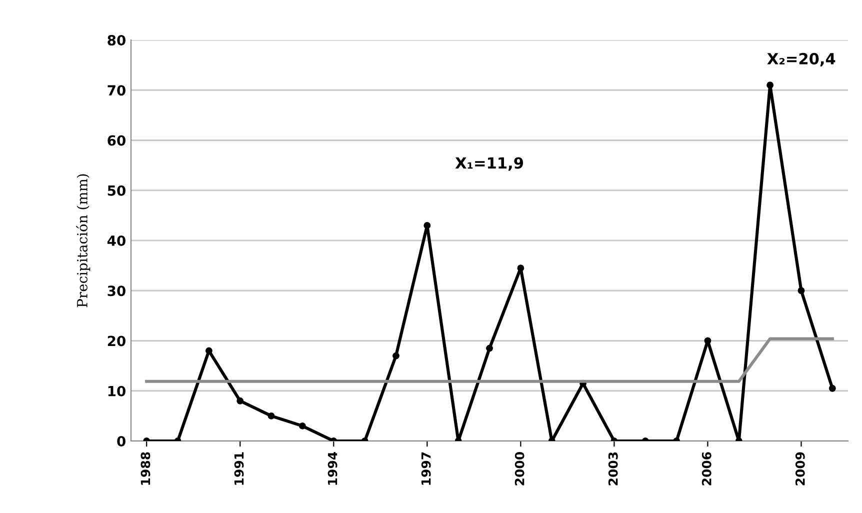 The image size is (862, 513). What do you see at coordinates (117, 90) in the screenshot?
I see `y-tick-label: 70` at bounding box center [117, 90].